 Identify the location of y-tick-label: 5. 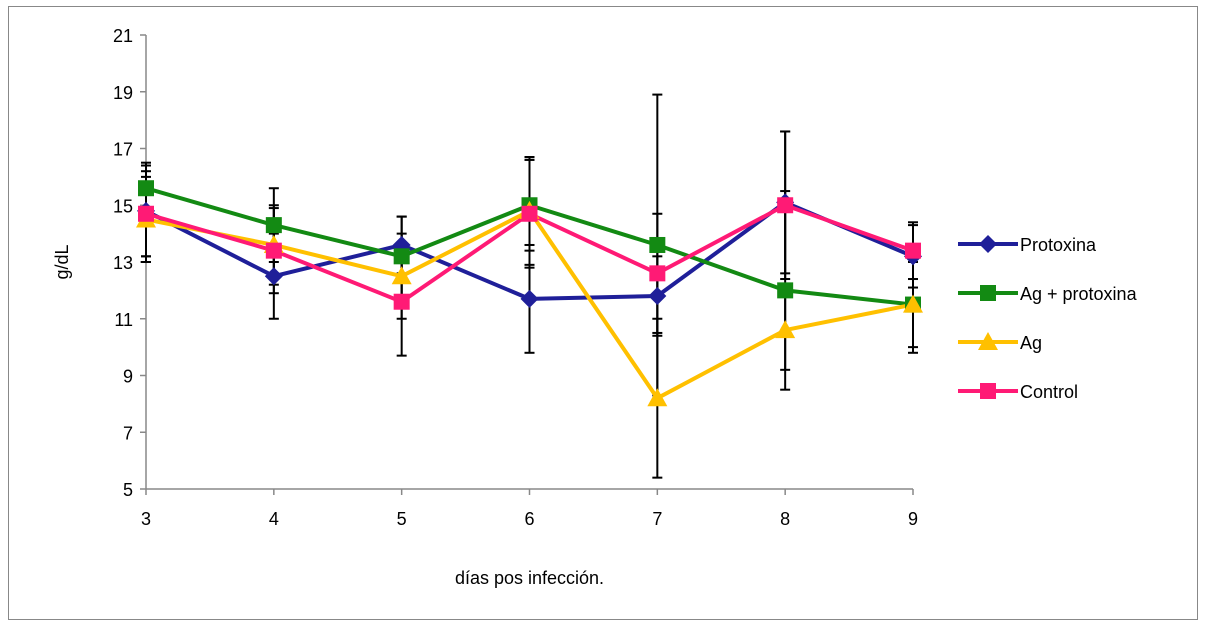
(128, 490).